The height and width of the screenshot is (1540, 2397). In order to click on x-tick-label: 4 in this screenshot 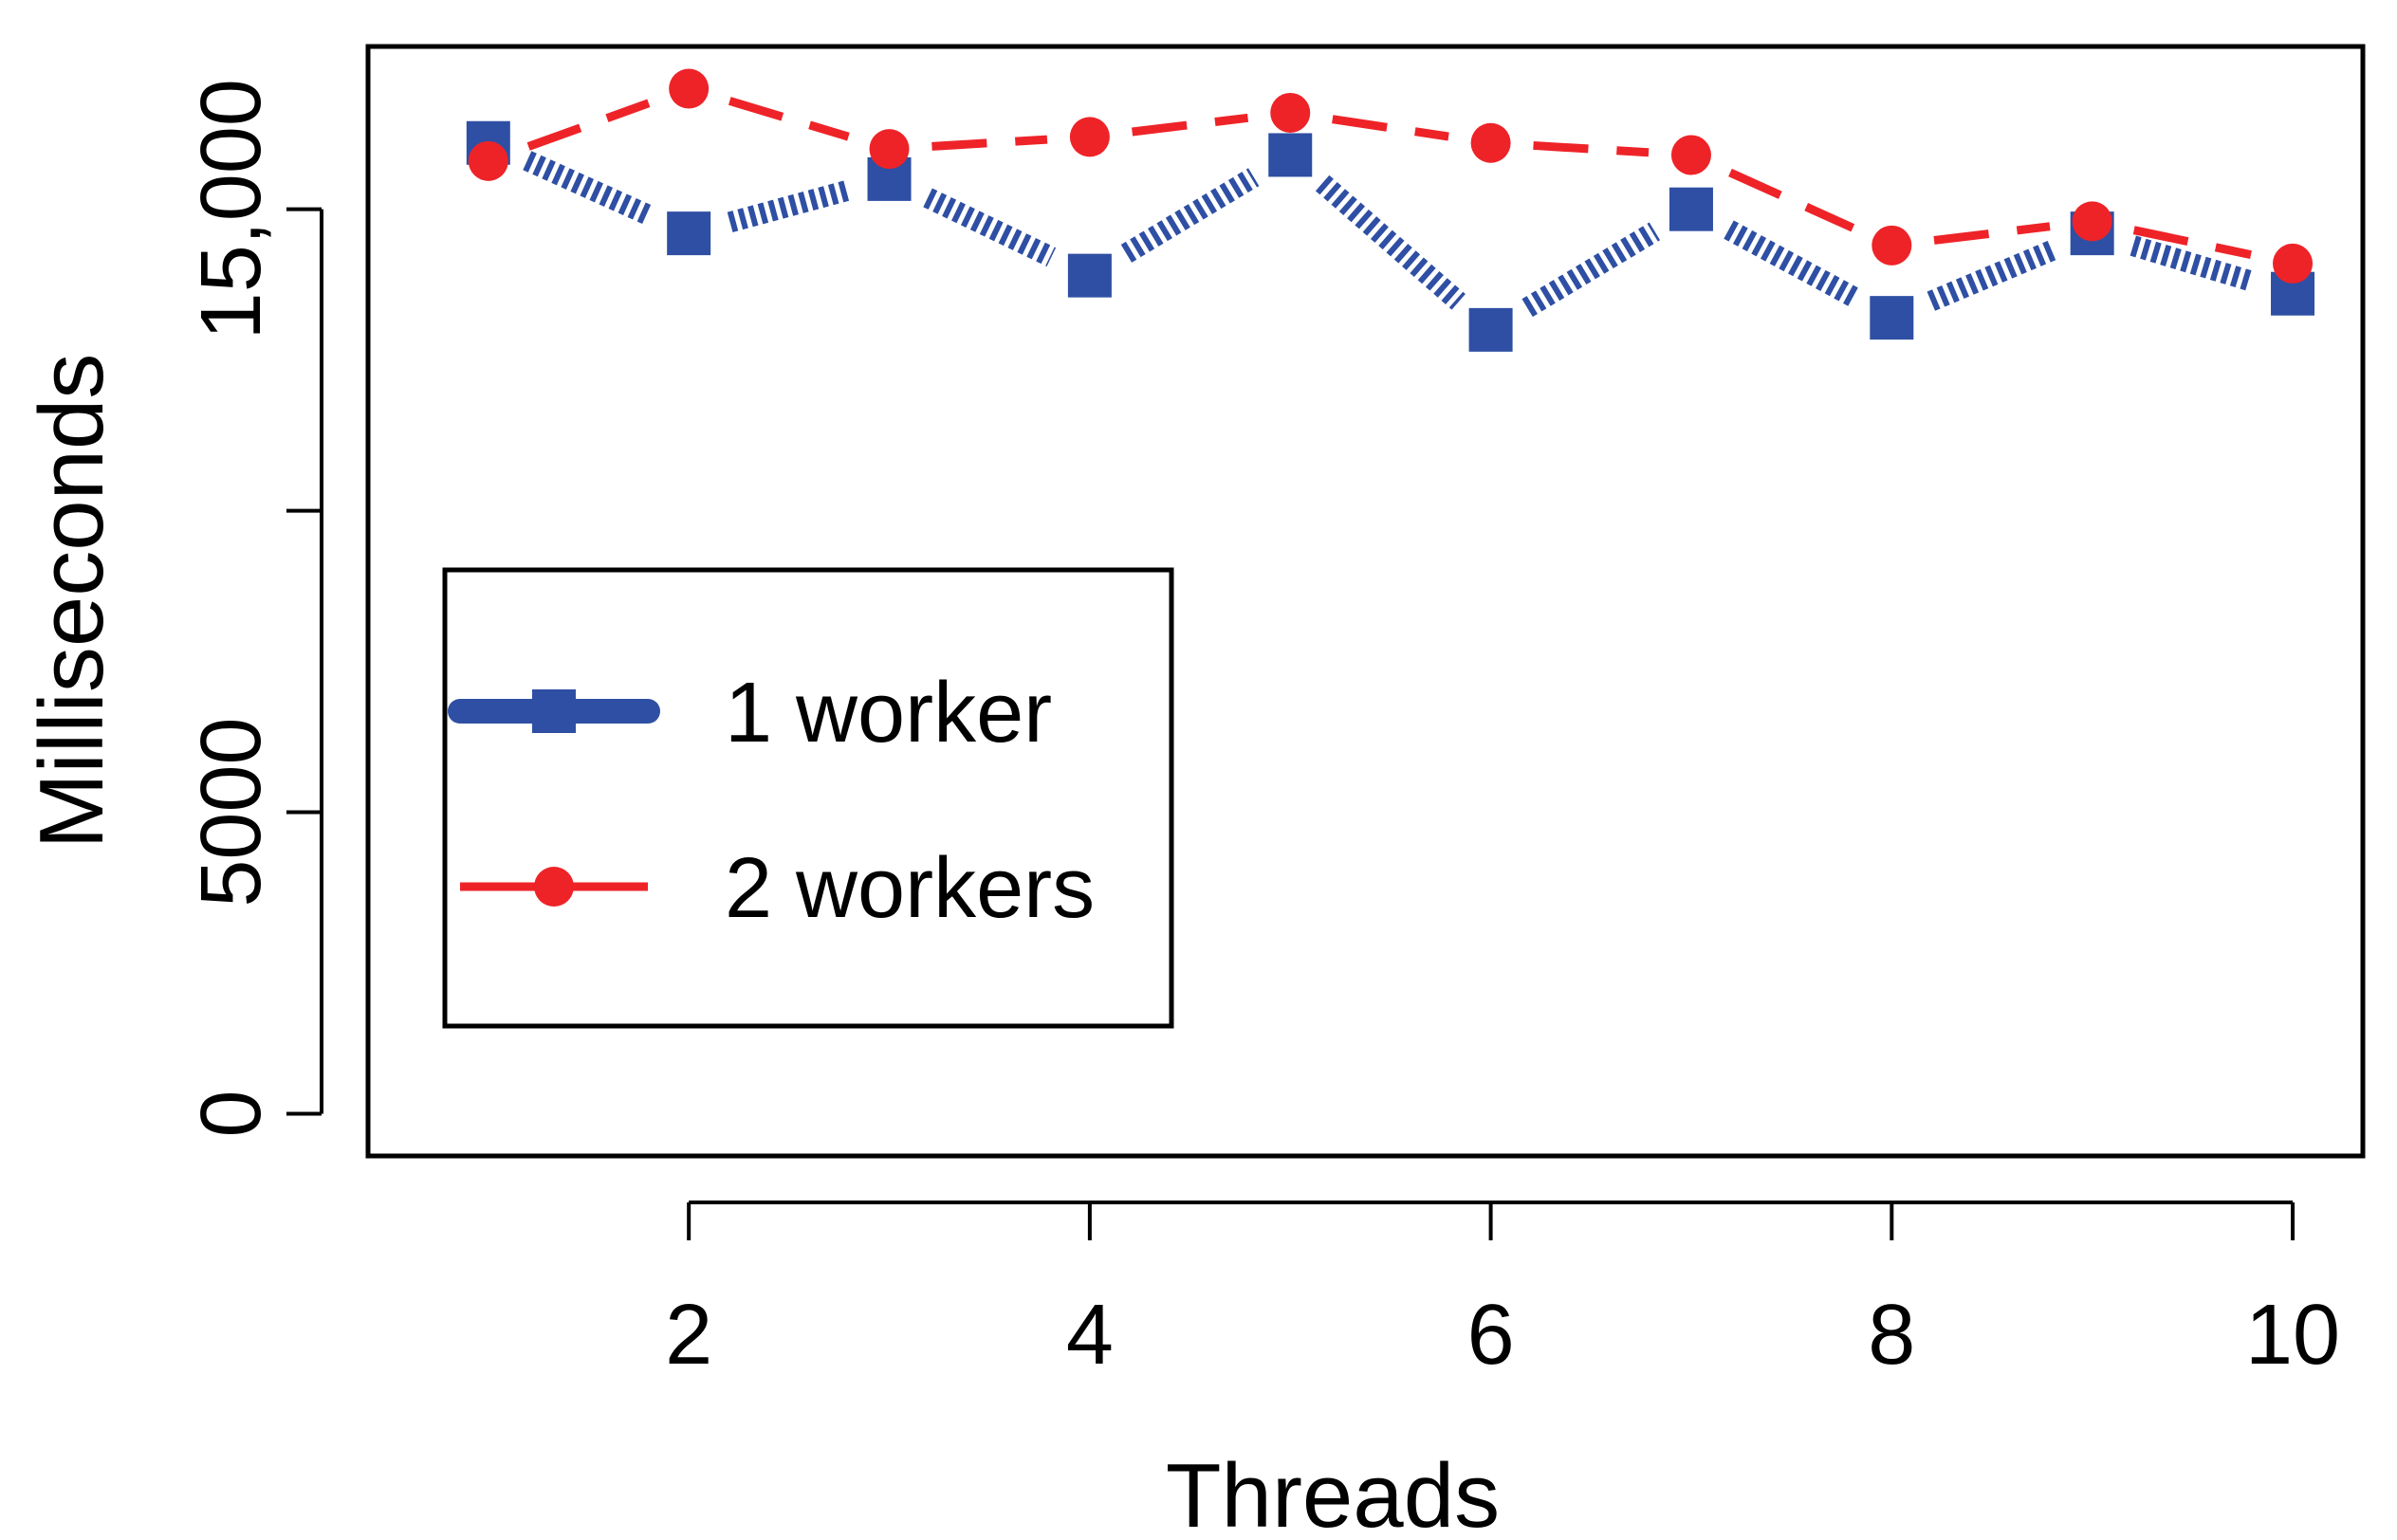, I will do `click(1090, 1335)`.